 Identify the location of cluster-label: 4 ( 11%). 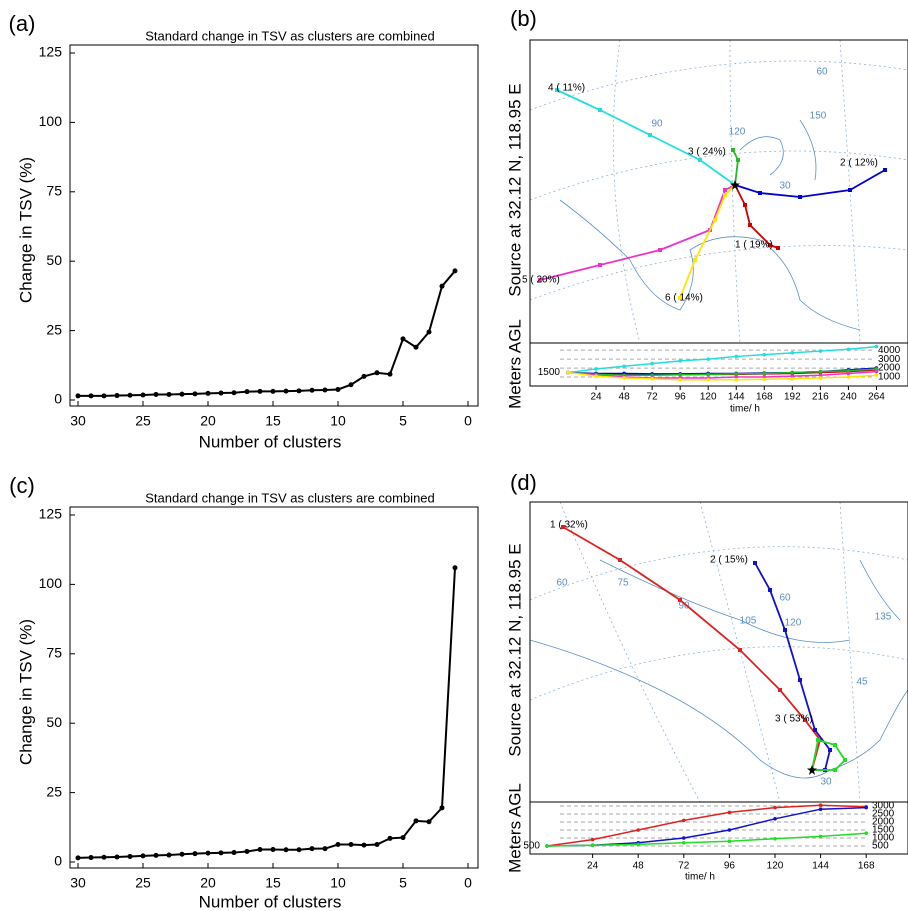
(566, 88).